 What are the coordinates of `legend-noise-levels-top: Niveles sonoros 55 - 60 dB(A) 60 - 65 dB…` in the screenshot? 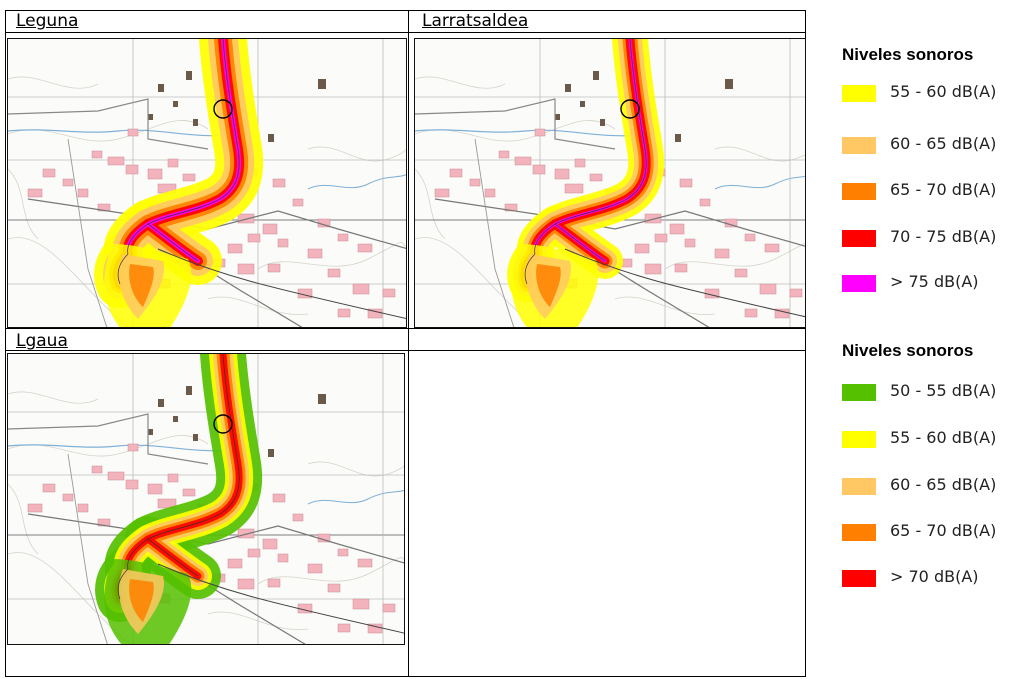 It's located at (919, 168).